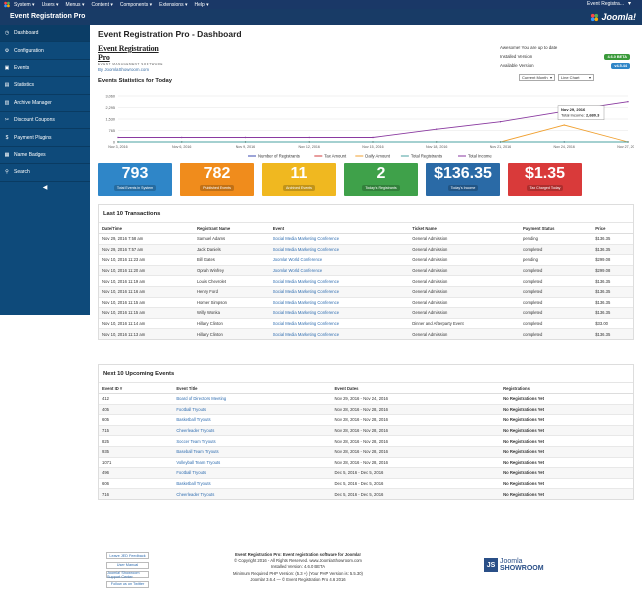 This screenshot has width=642, height=600. What do you see at coordinates (50, 4) in the screenshot?
I see `menu-users: Users ▾` at bounding box center [50, 4].